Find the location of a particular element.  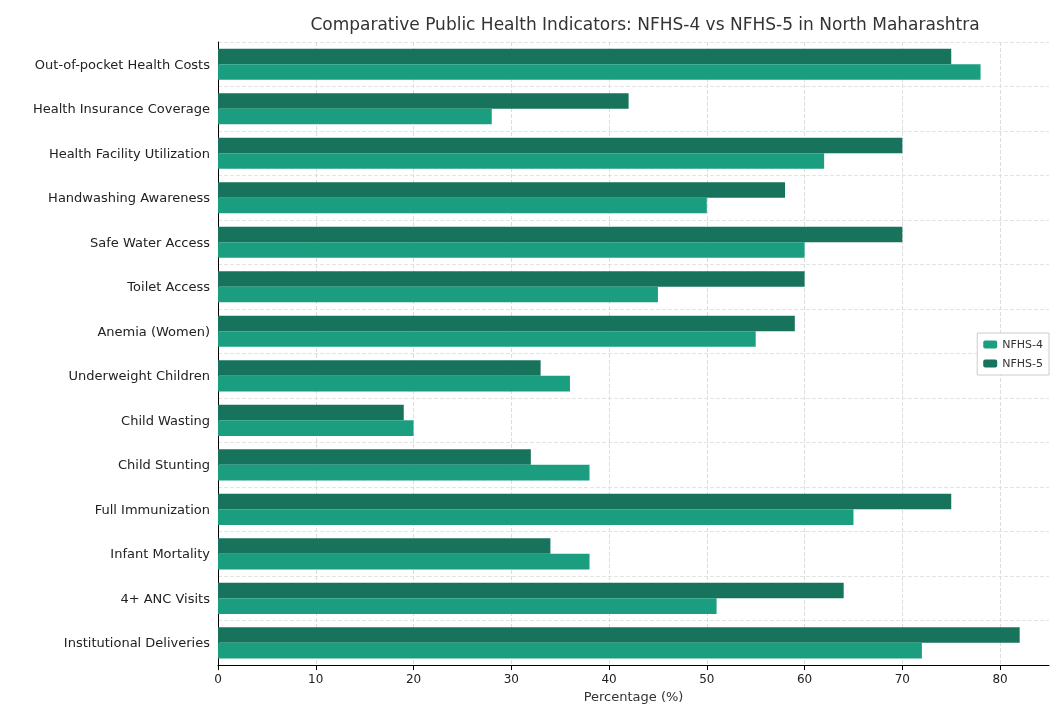

y-tick-label: Child Wasting is located at coordinates (165, 420).